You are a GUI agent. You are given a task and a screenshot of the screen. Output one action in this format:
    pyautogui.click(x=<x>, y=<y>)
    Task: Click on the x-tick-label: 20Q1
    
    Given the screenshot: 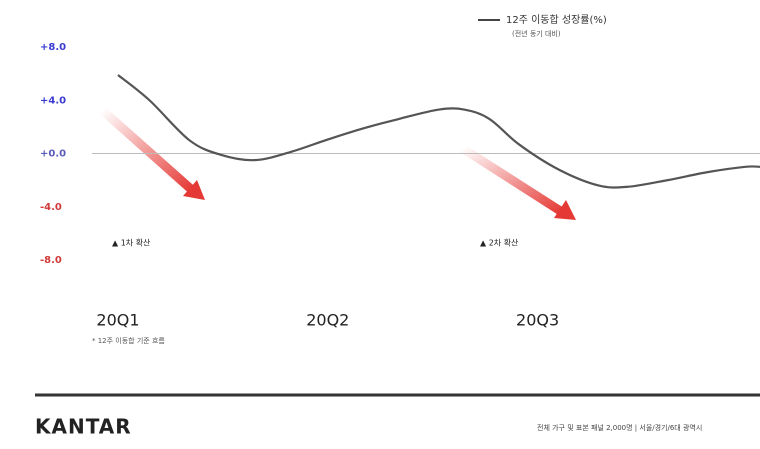 What is the action you would take?
    pyautogui.click(x=117, y=320)
    